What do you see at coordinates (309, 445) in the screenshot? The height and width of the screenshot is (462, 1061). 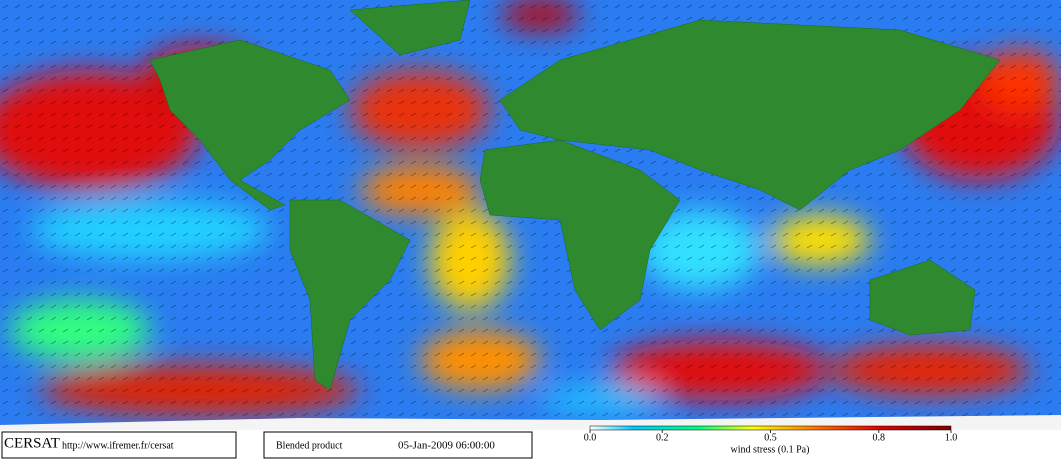 I see `product: Blended product` at bounding box center [309, 445].